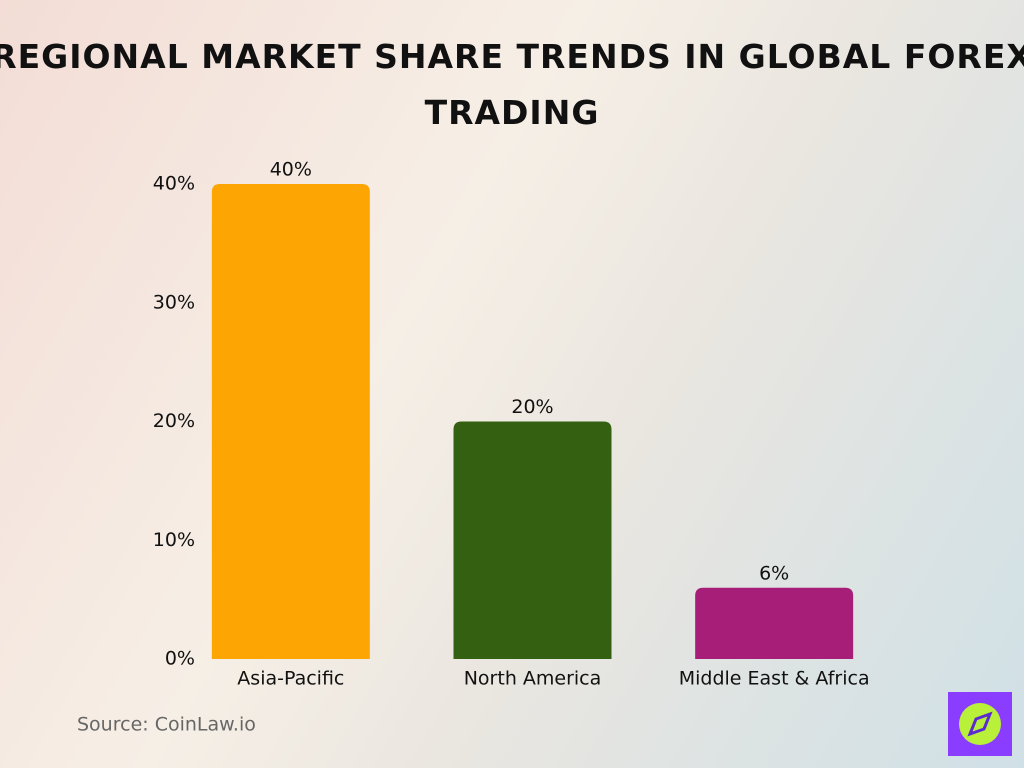 Image resolution: width=1024 pixels, height=768 pixels. What do you see at coordinates (774, 573) in the screenshot?
I see `value-label: 6%` at bounding box center [774, 573].